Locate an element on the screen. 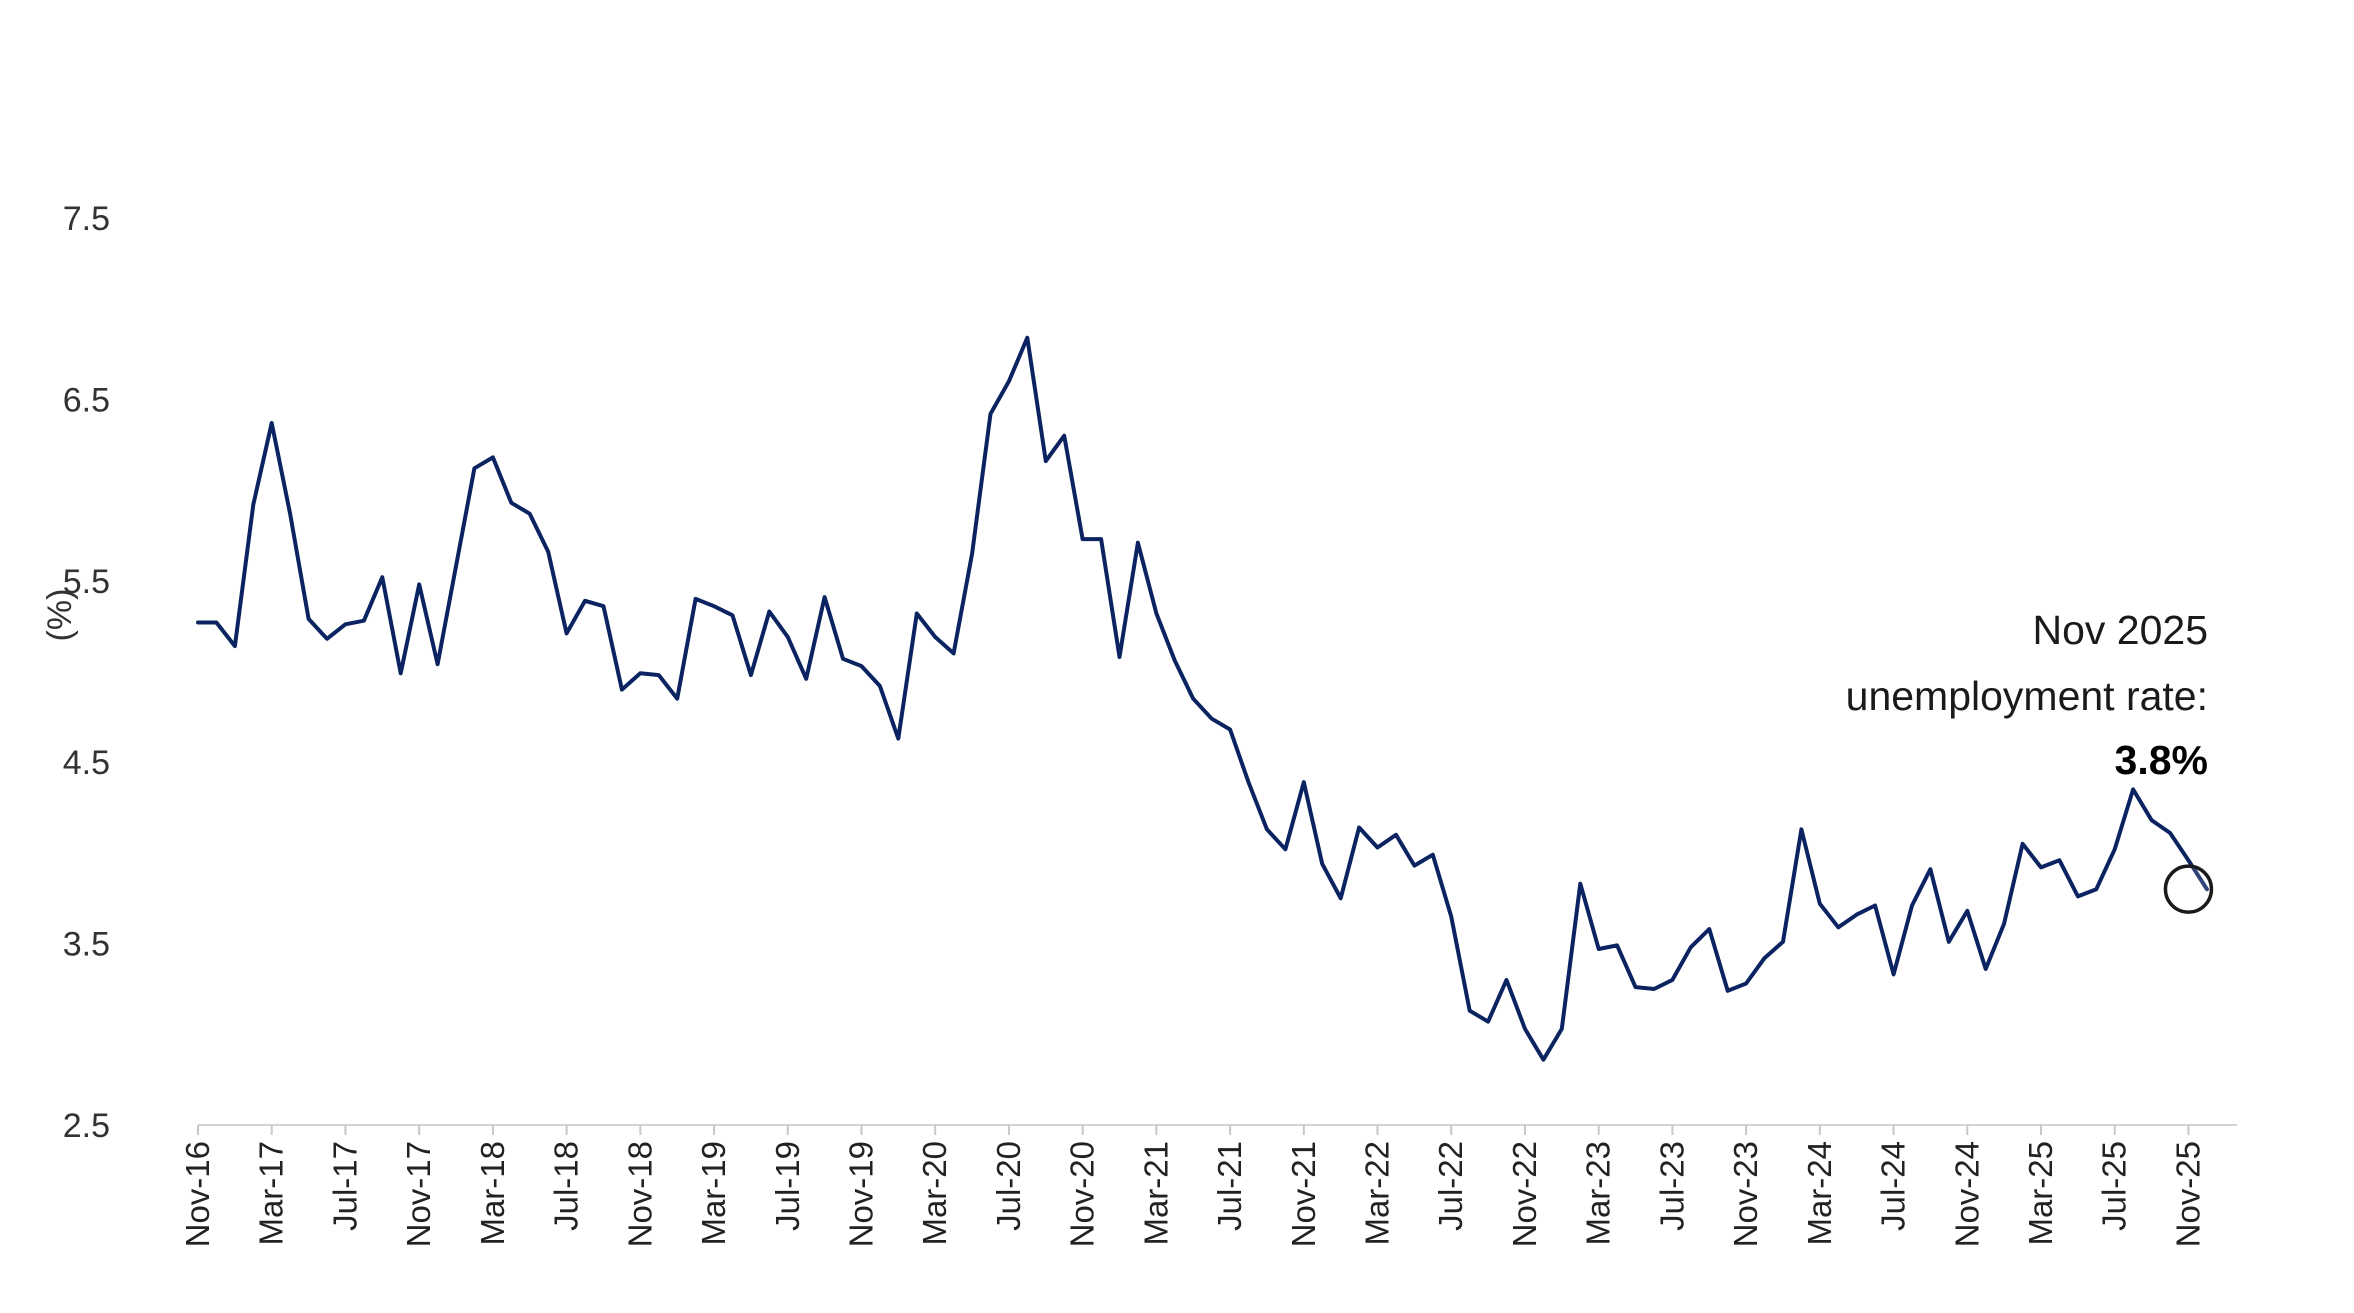  x-tick-label: Nov-17 is located at coordinates (418, 1194).